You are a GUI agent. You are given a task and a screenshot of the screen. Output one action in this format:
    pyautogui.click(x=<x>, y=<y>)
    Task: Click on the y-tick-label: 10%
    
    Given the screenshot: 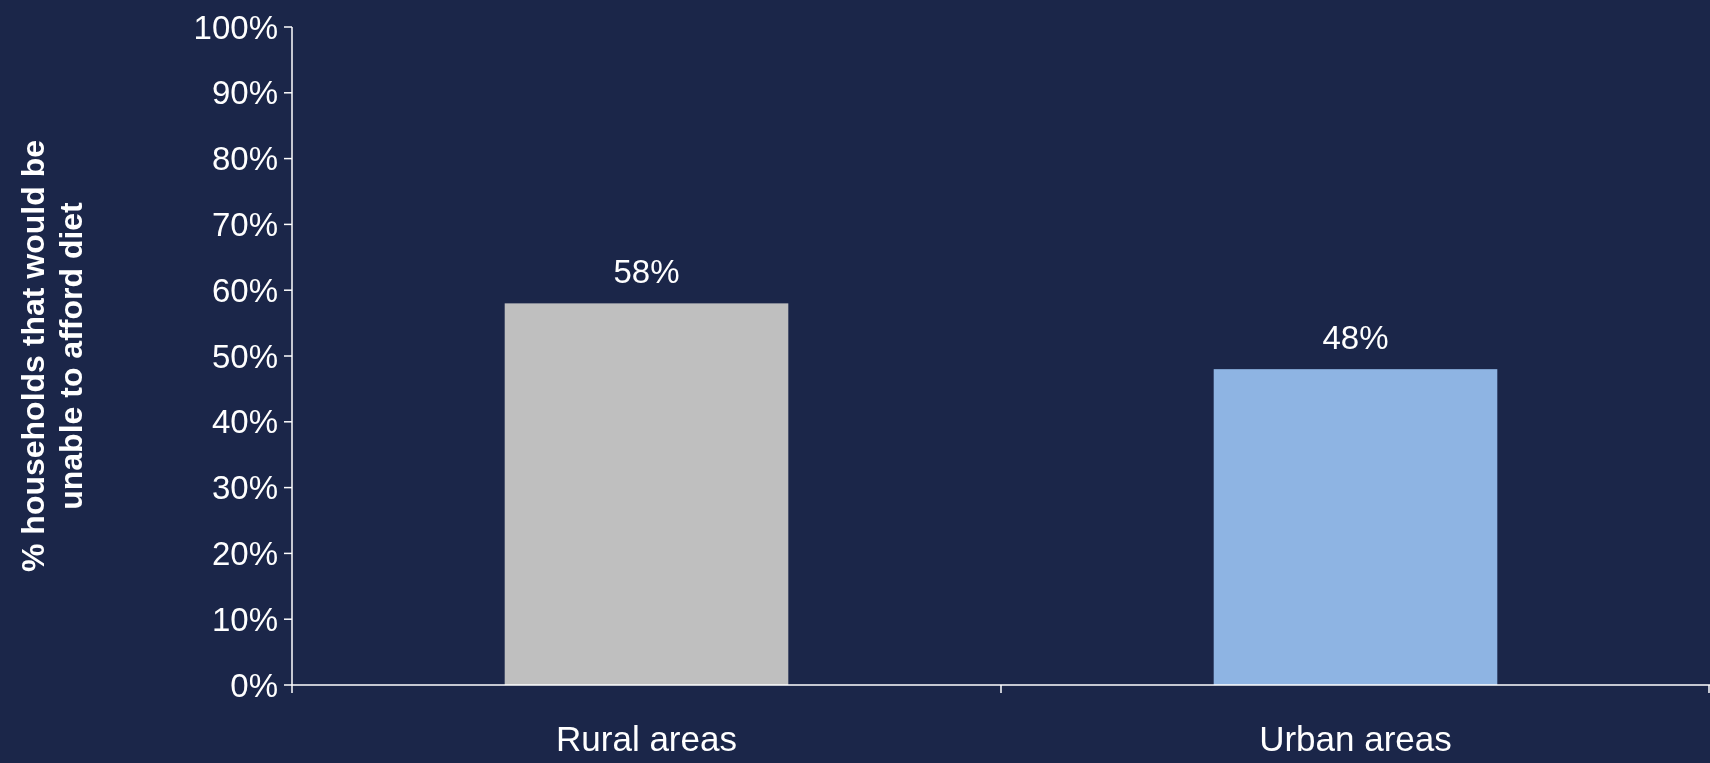 What is the action you would take?
    pyautogui.click(x=244, y=619)
    